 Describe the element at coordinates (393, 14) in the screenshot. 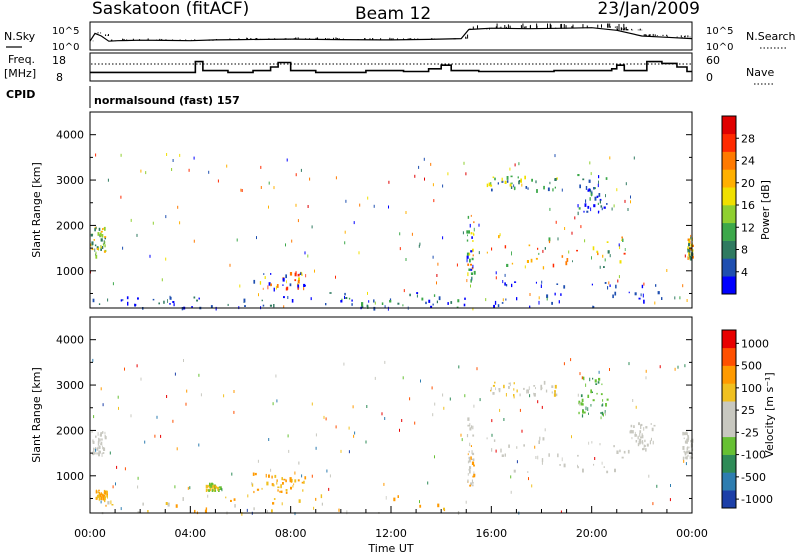

I see `beam-title: Beam 12` at that location.